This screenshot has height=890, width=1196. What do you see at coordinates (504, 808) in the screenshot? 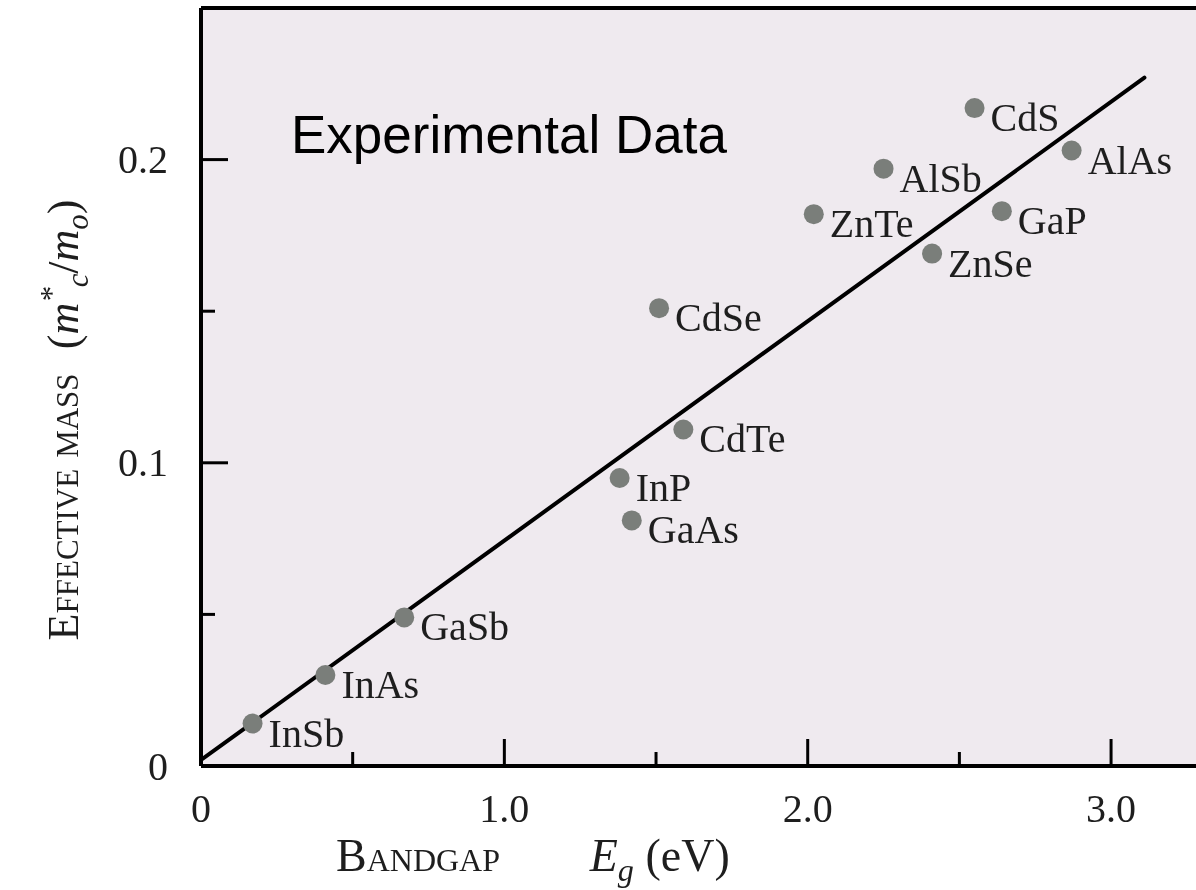
I see `x-tick-label: 1.0` at bounding box center [504, 808].